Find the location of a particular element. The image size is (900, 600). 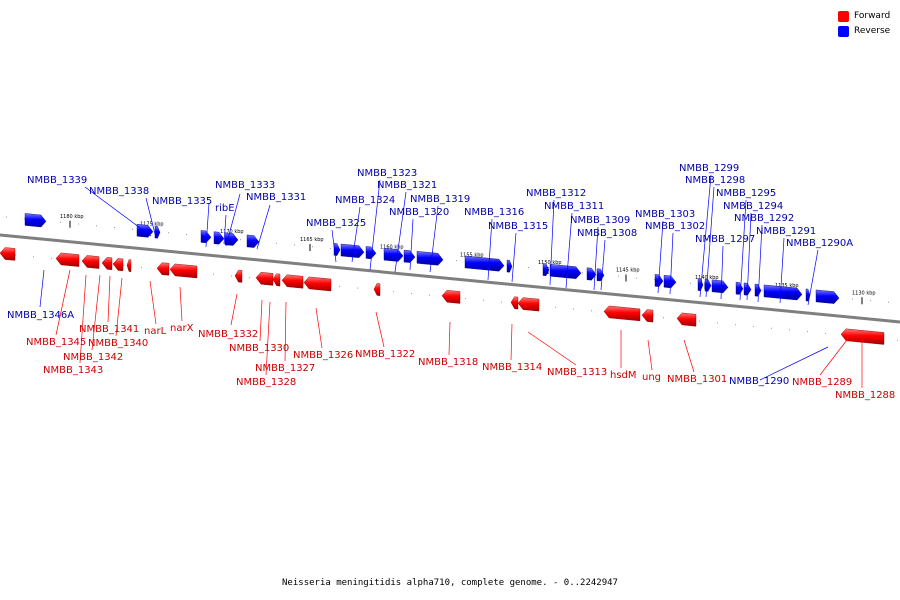

gene-label-nmbb-1298: NMBB_1298 is located at coordinates (715, 180).